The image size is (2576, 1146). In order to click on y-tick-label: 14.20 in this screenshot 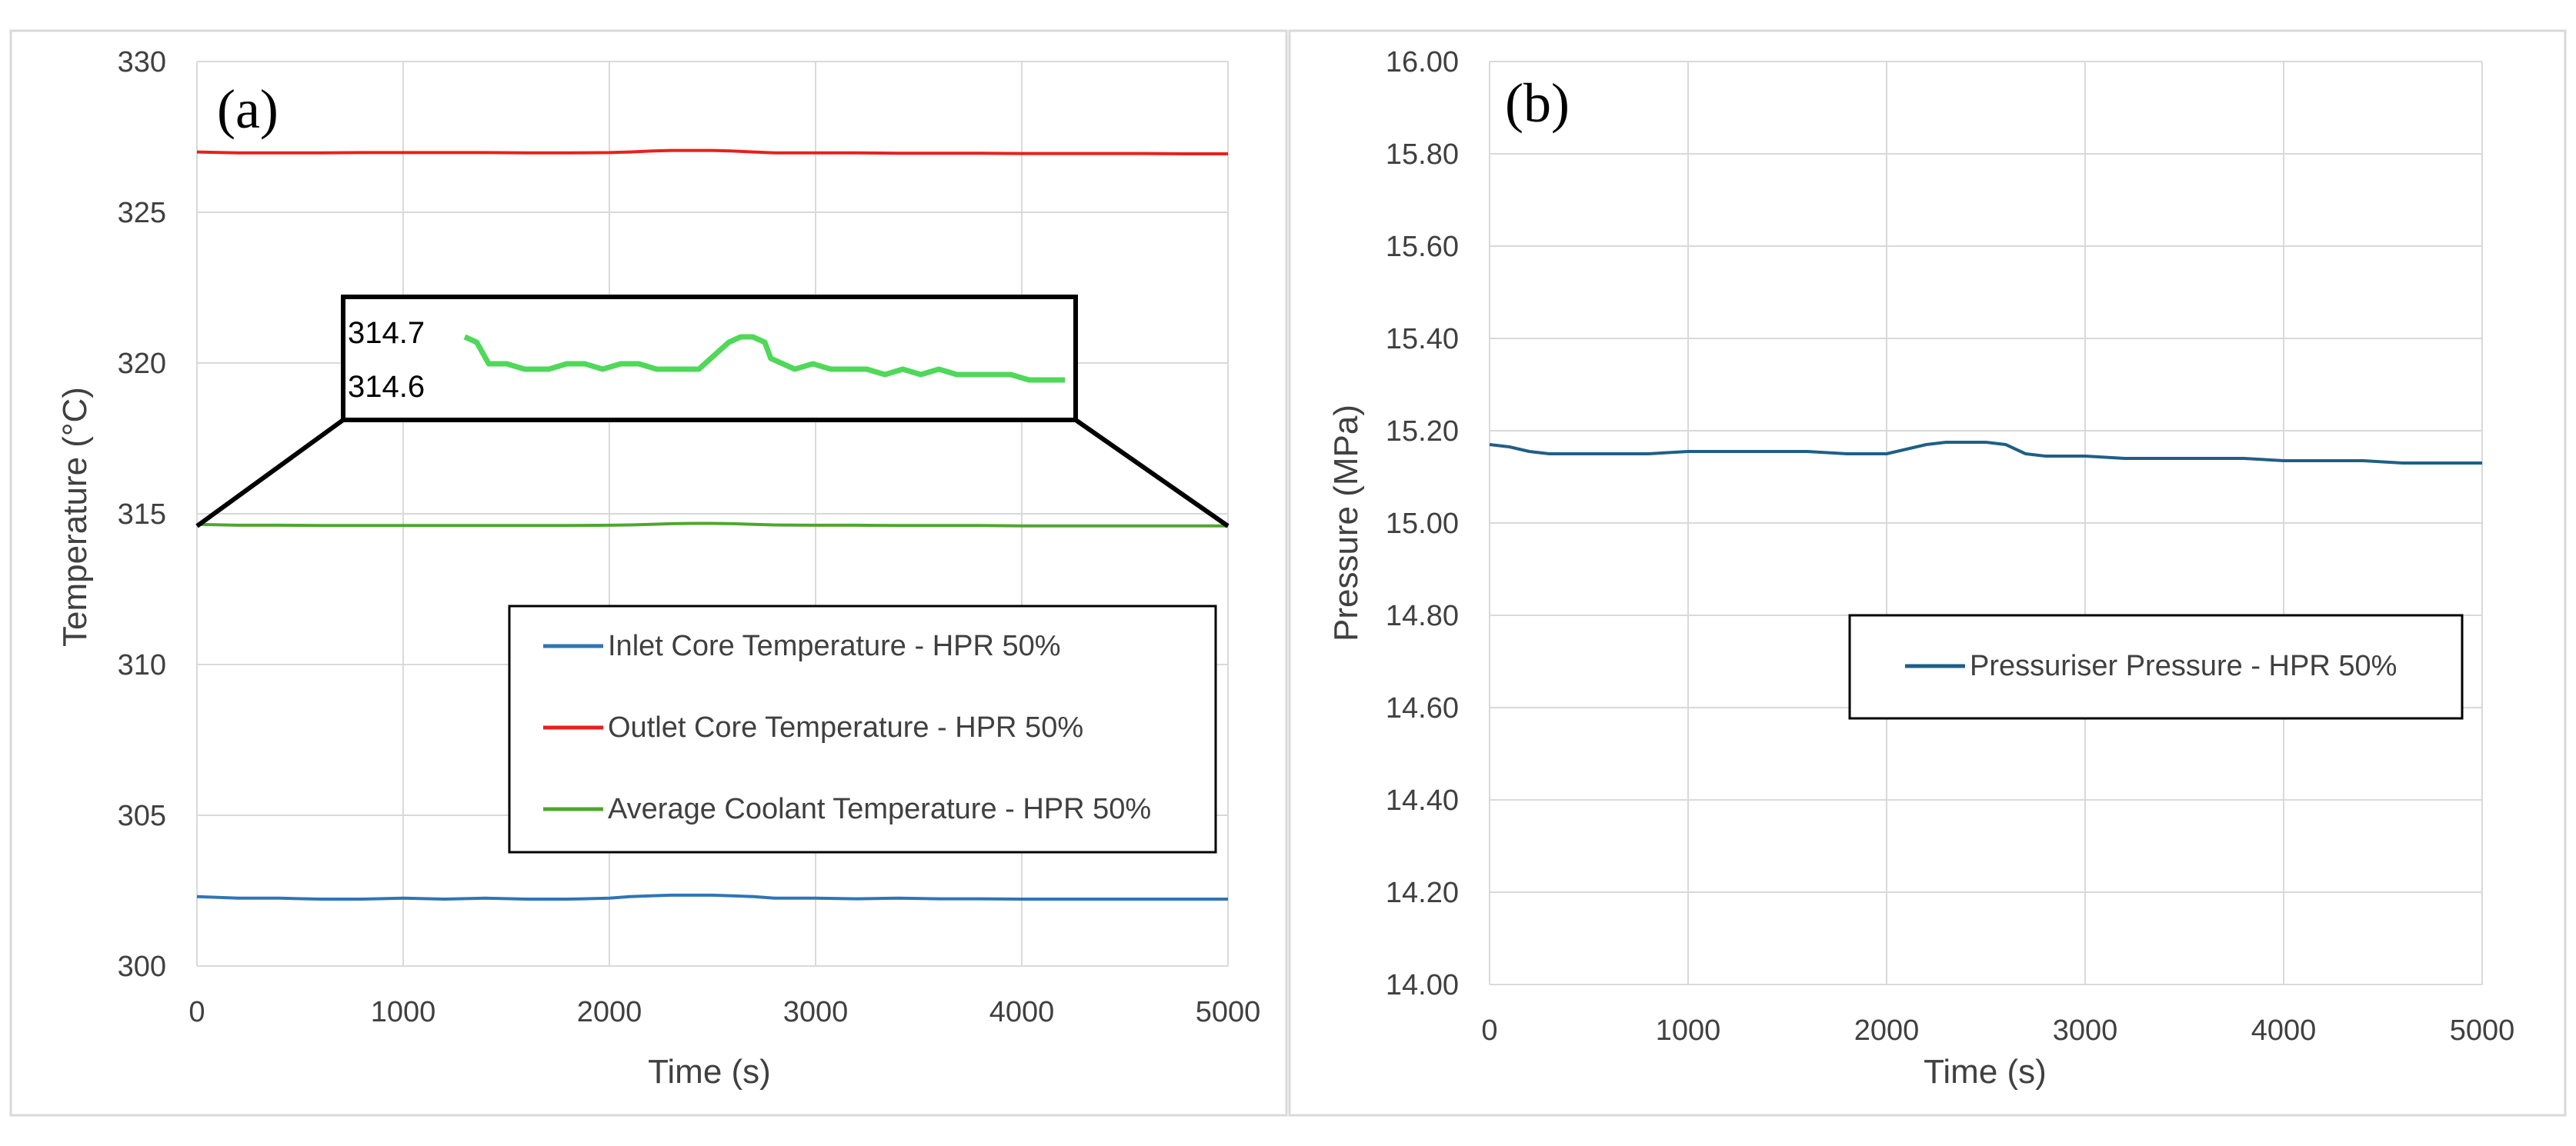, I will do `click(1422, 893)`.